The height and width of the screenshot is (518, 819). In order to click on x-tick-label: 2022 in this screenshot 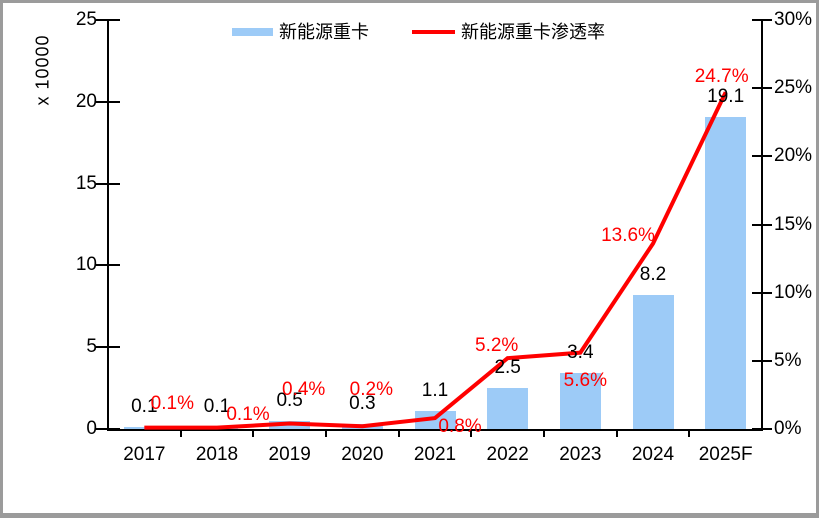, I will do `click(507, 454)`.